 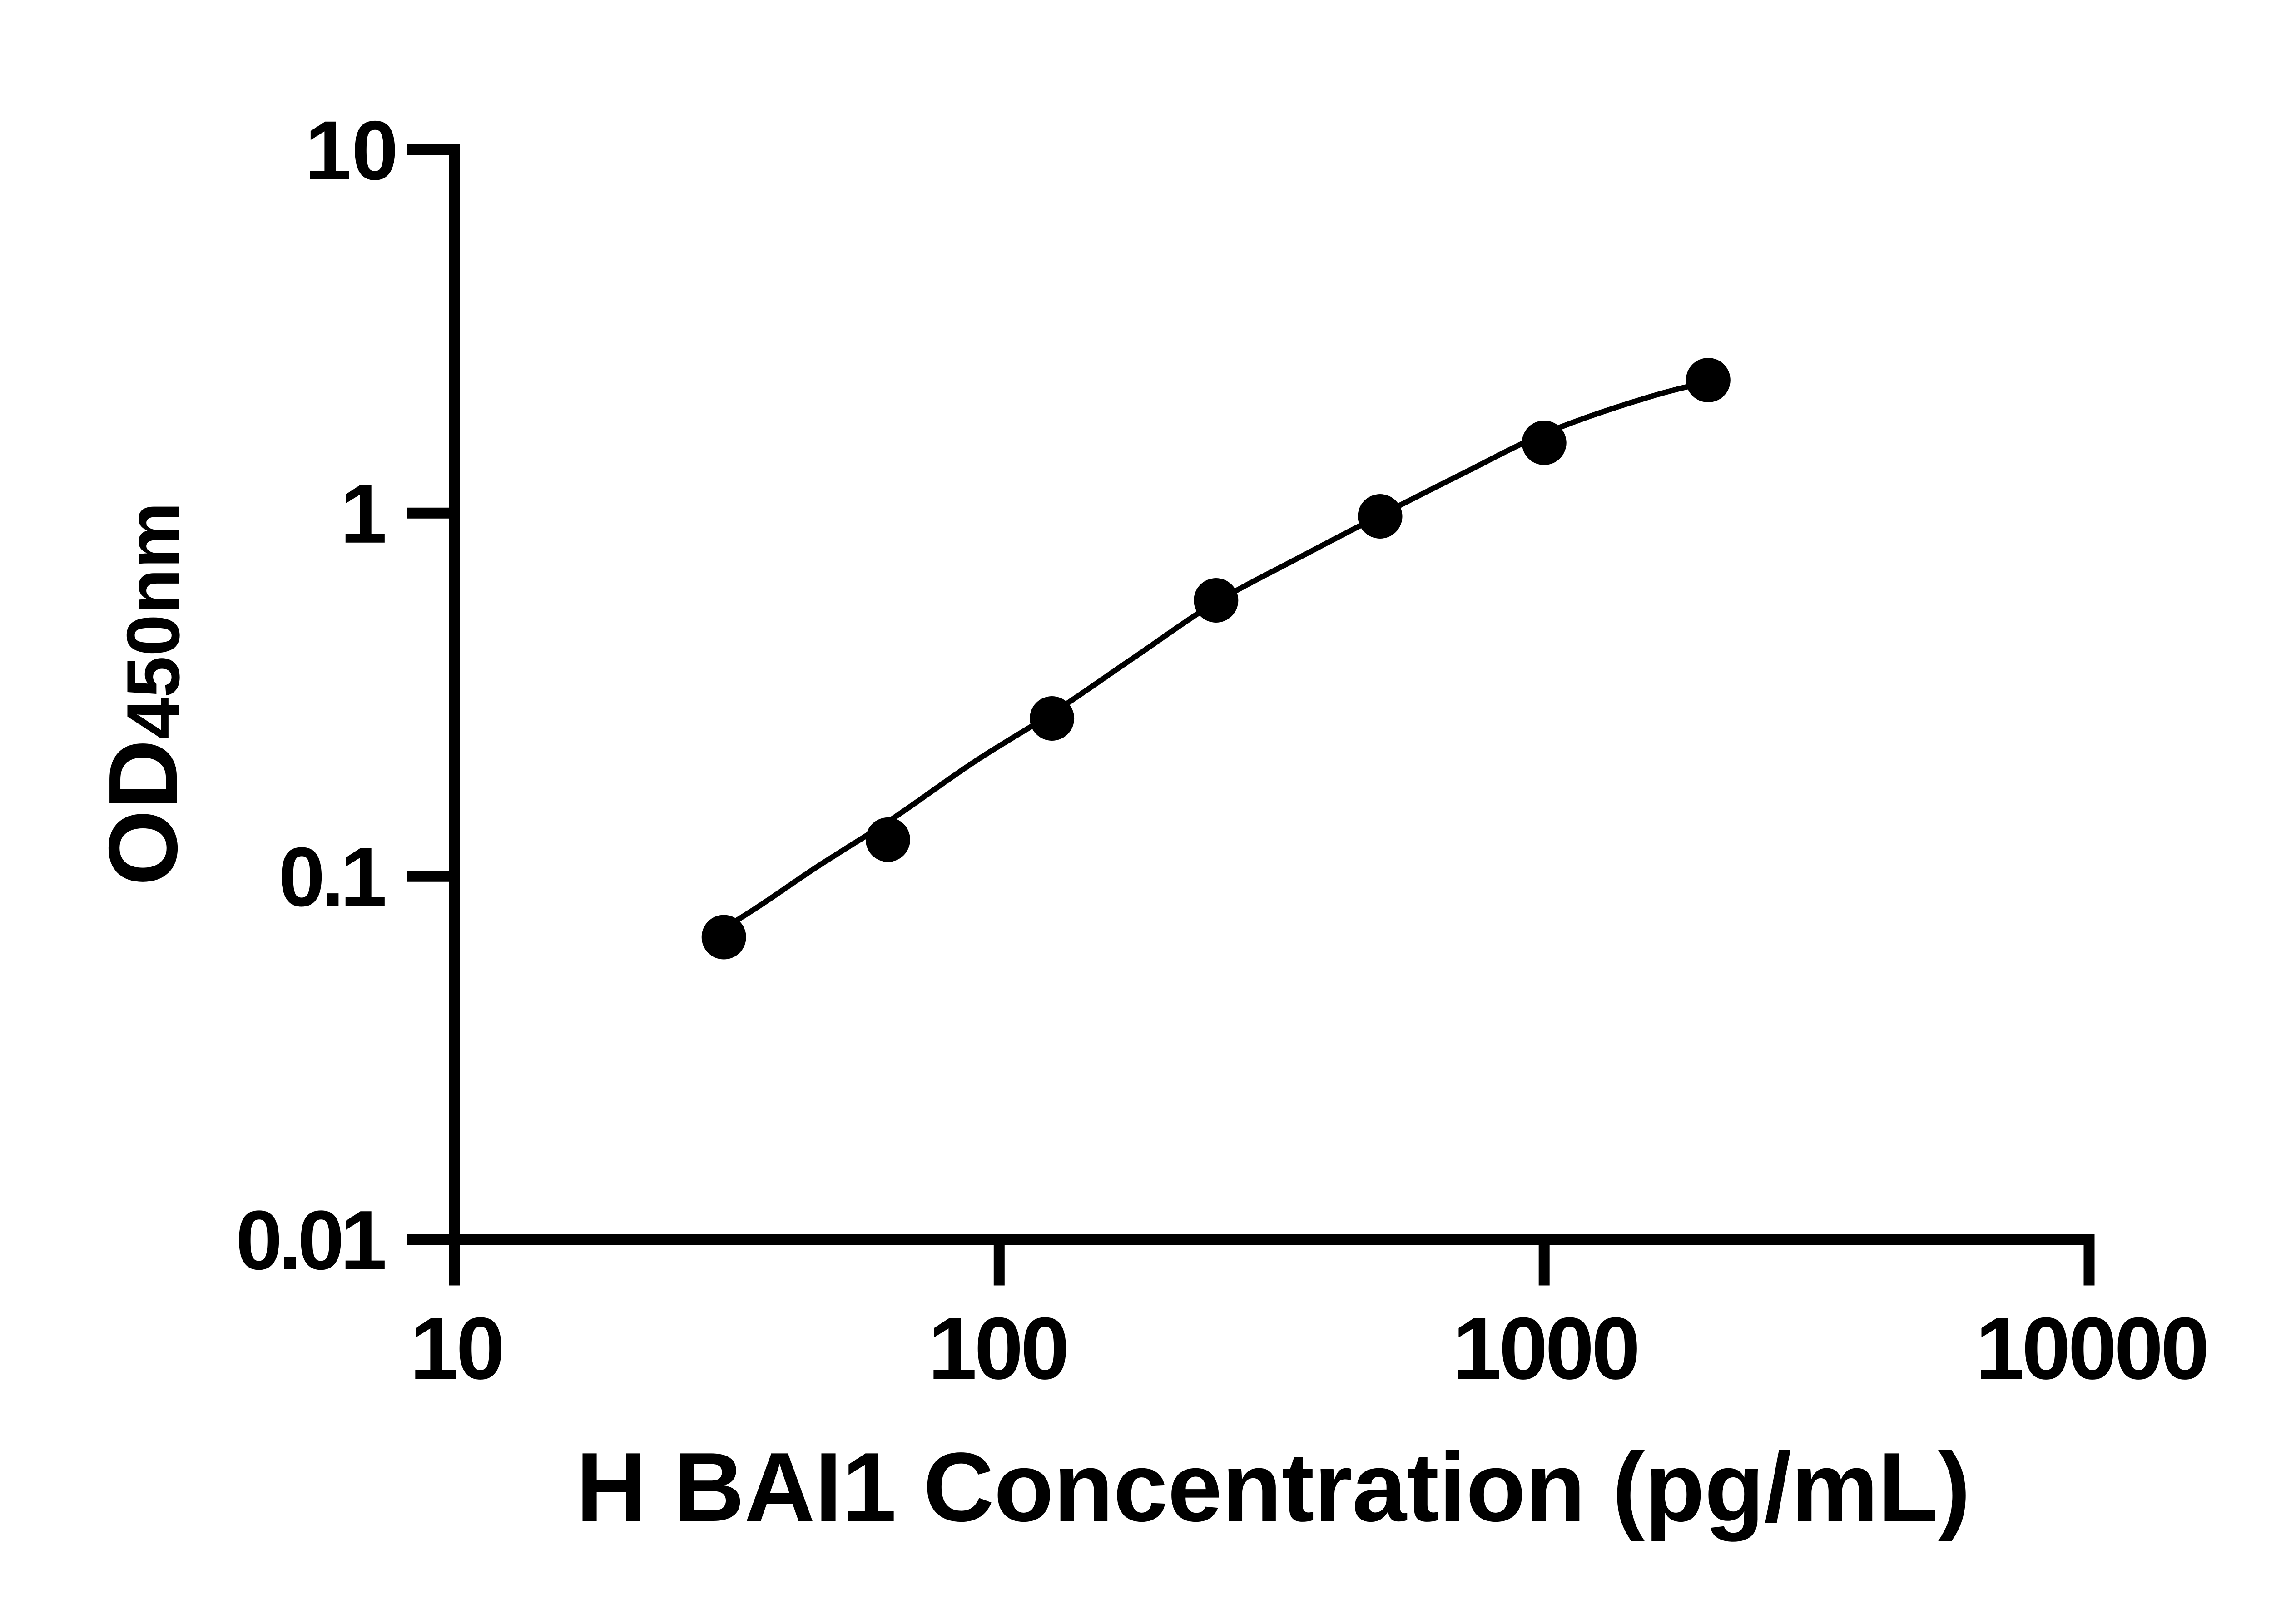 I want to click on svg-text: 10000, so click(x=2091, y=1348).